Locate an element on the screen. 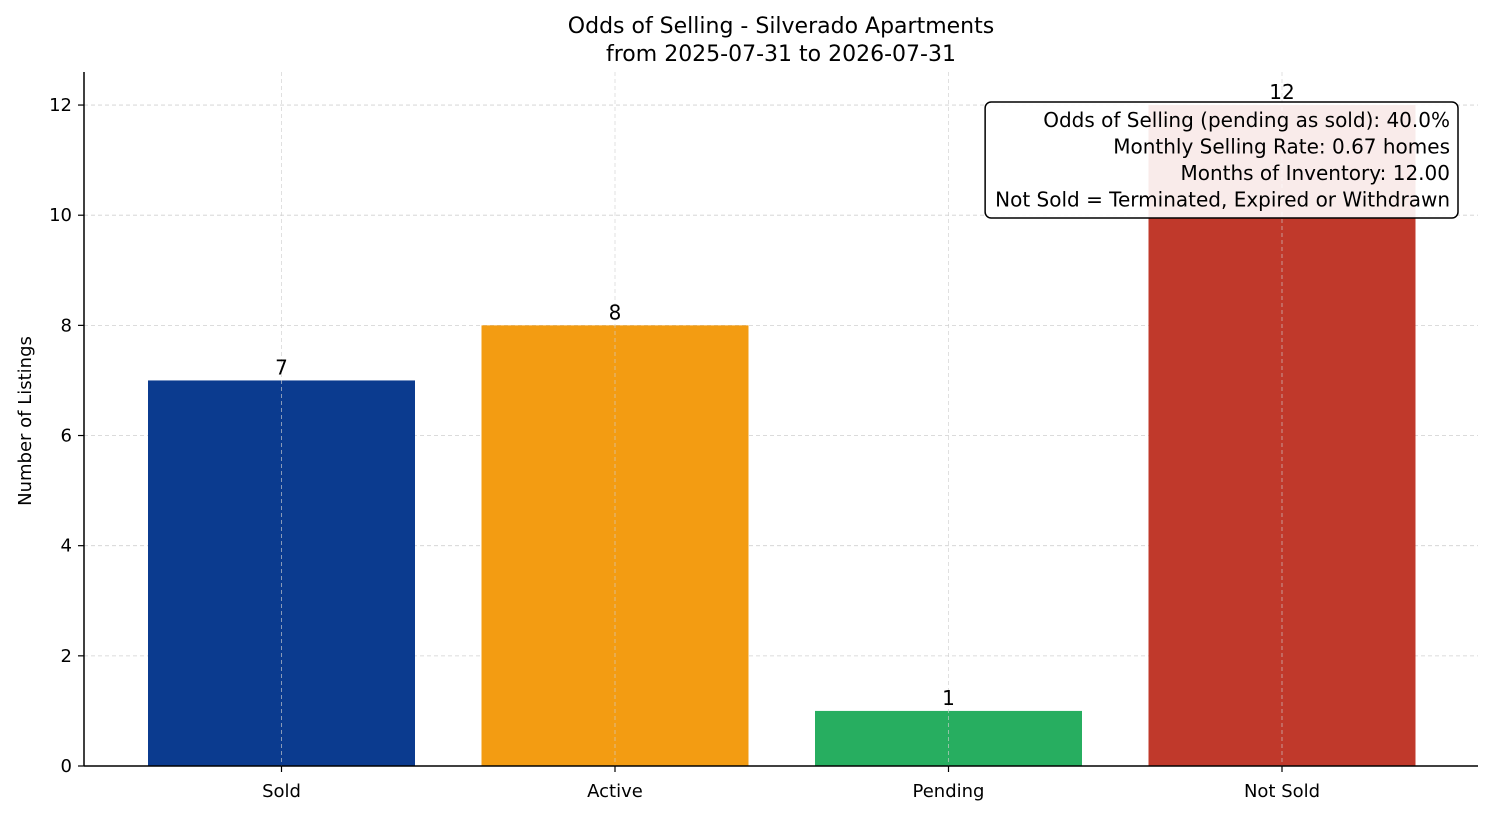 Image resolution: width=1494 pixels, height=816 pixels. annotation-frame is located at coordinates (1221, 160).